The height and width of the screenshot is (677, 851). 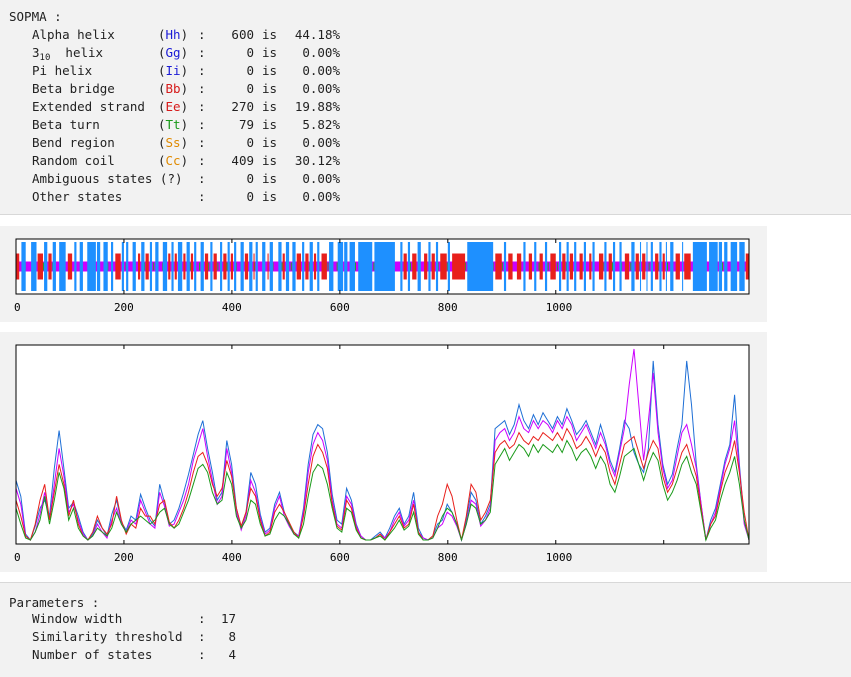 I want to click on state-code-letters: Cc, so click(x=173, y=160).